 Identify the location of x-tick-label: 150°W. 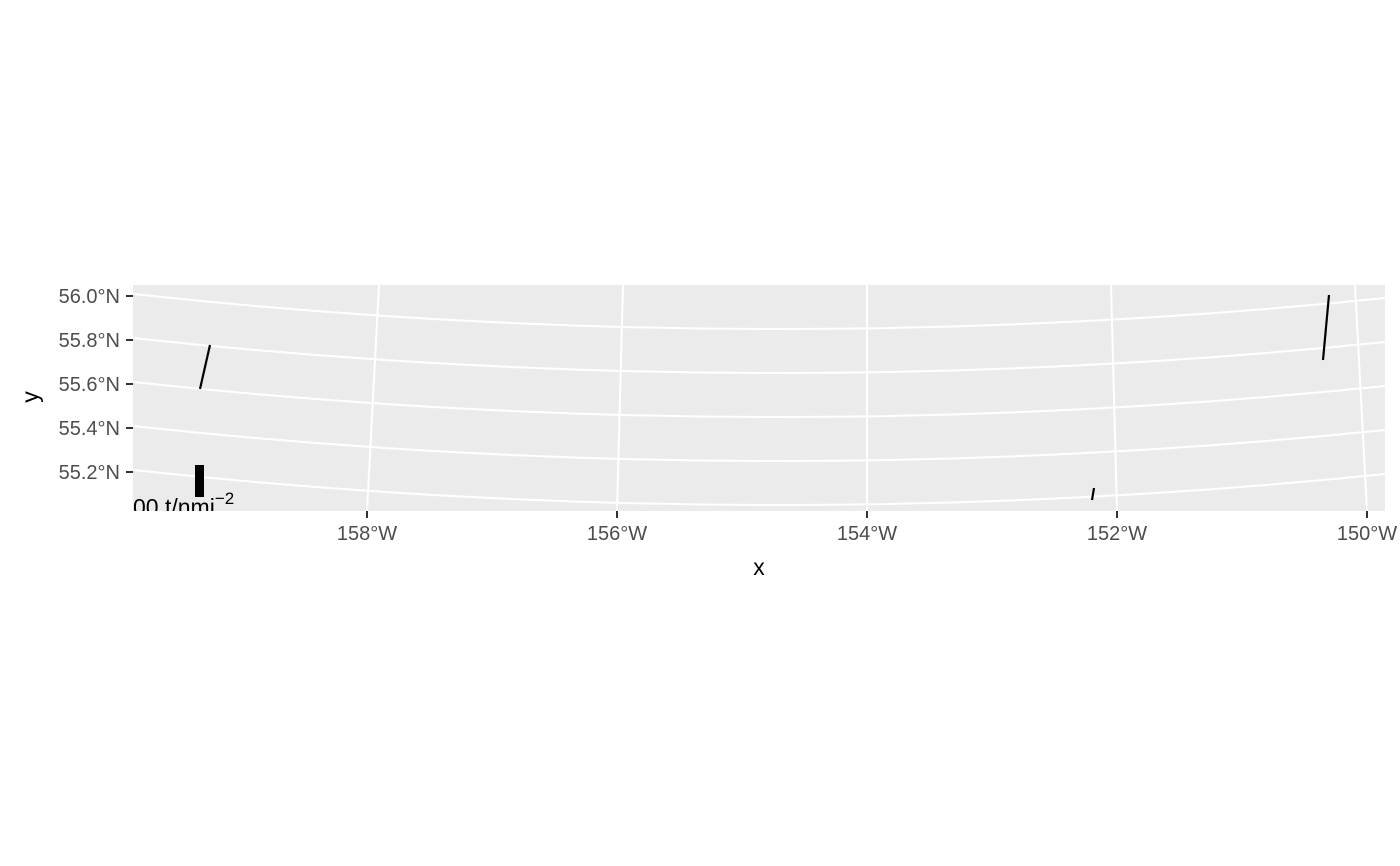
(1367, 534).